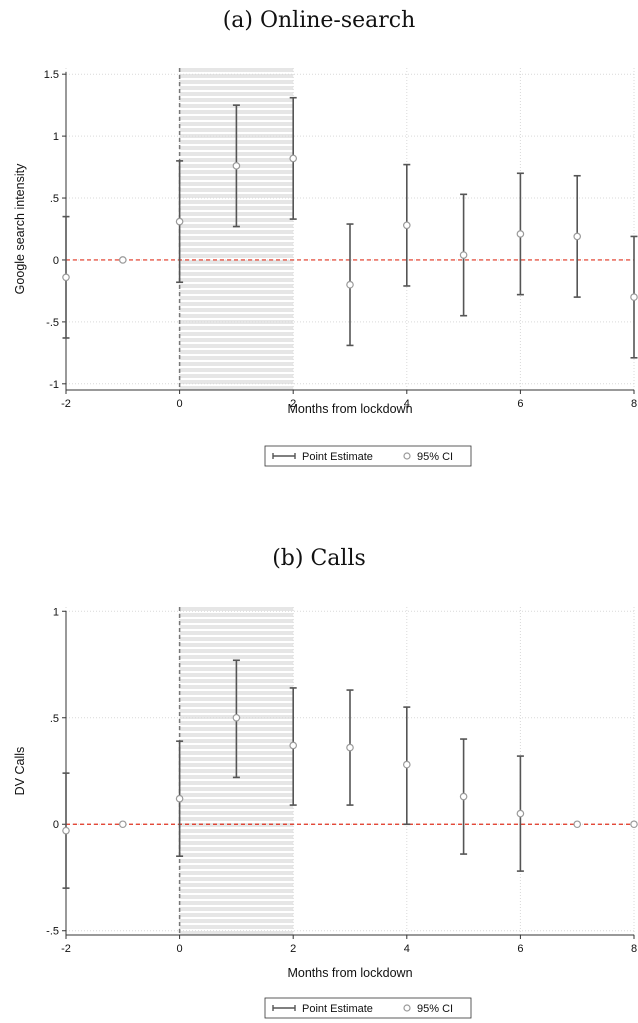  Describe the element at coordinates (337, 457) in the screenshot. I see `legend-label-point-estimate: Point Estimate` at that location.